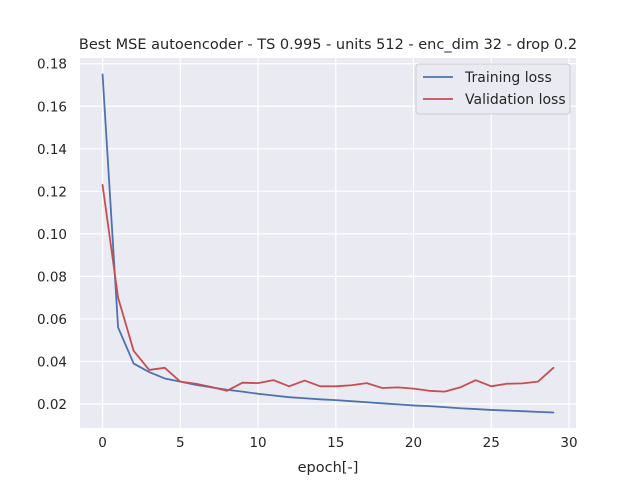 The height and width of the screenshot is (480, 640). What do you see at coordinates (508, 78) in the screenshot?
I see `legend-label-training: Training loss` at bounding box center [508, 78].